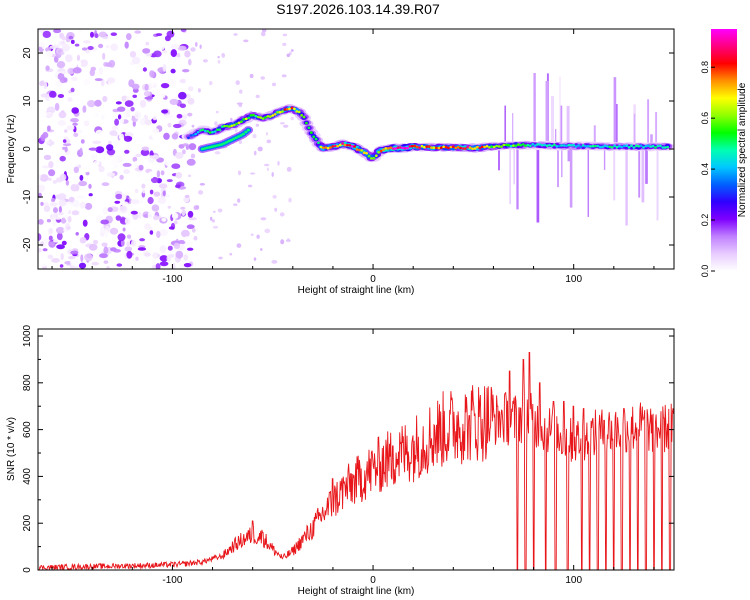 The height and width of the screenshot is (600, 750). What do you see at coordinates (742, 149) in the screenshot?
I see `colorbar-label: Normalized spectral amplitude` at bounding box center [742, 149].